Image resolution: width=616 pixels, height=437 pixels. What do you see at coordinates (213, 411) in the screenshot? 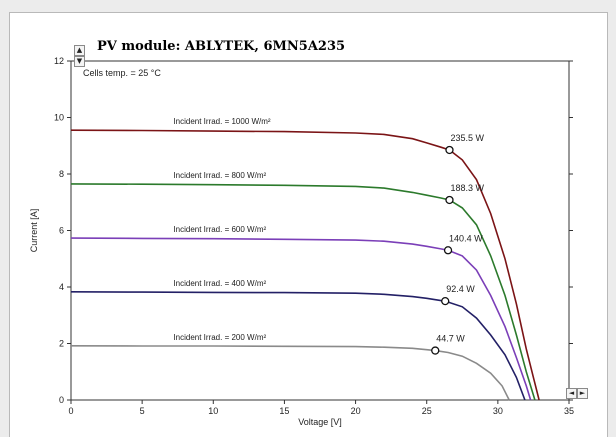
I see `x-tick-label: 10` at bounding box center [213, 411].